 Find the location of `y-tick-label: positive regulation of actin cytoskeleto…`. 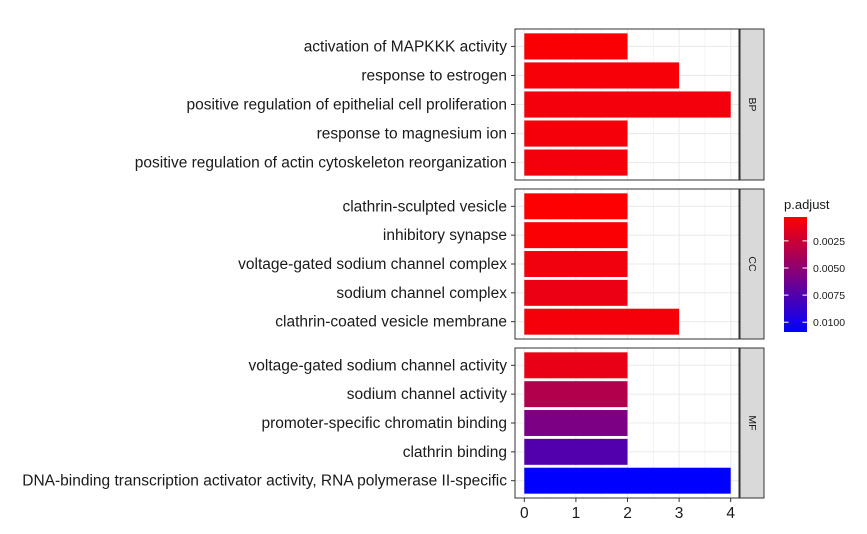

y-tick-label: positive regulation of actin cytoskeleto… is located at coordinates (321, 163).